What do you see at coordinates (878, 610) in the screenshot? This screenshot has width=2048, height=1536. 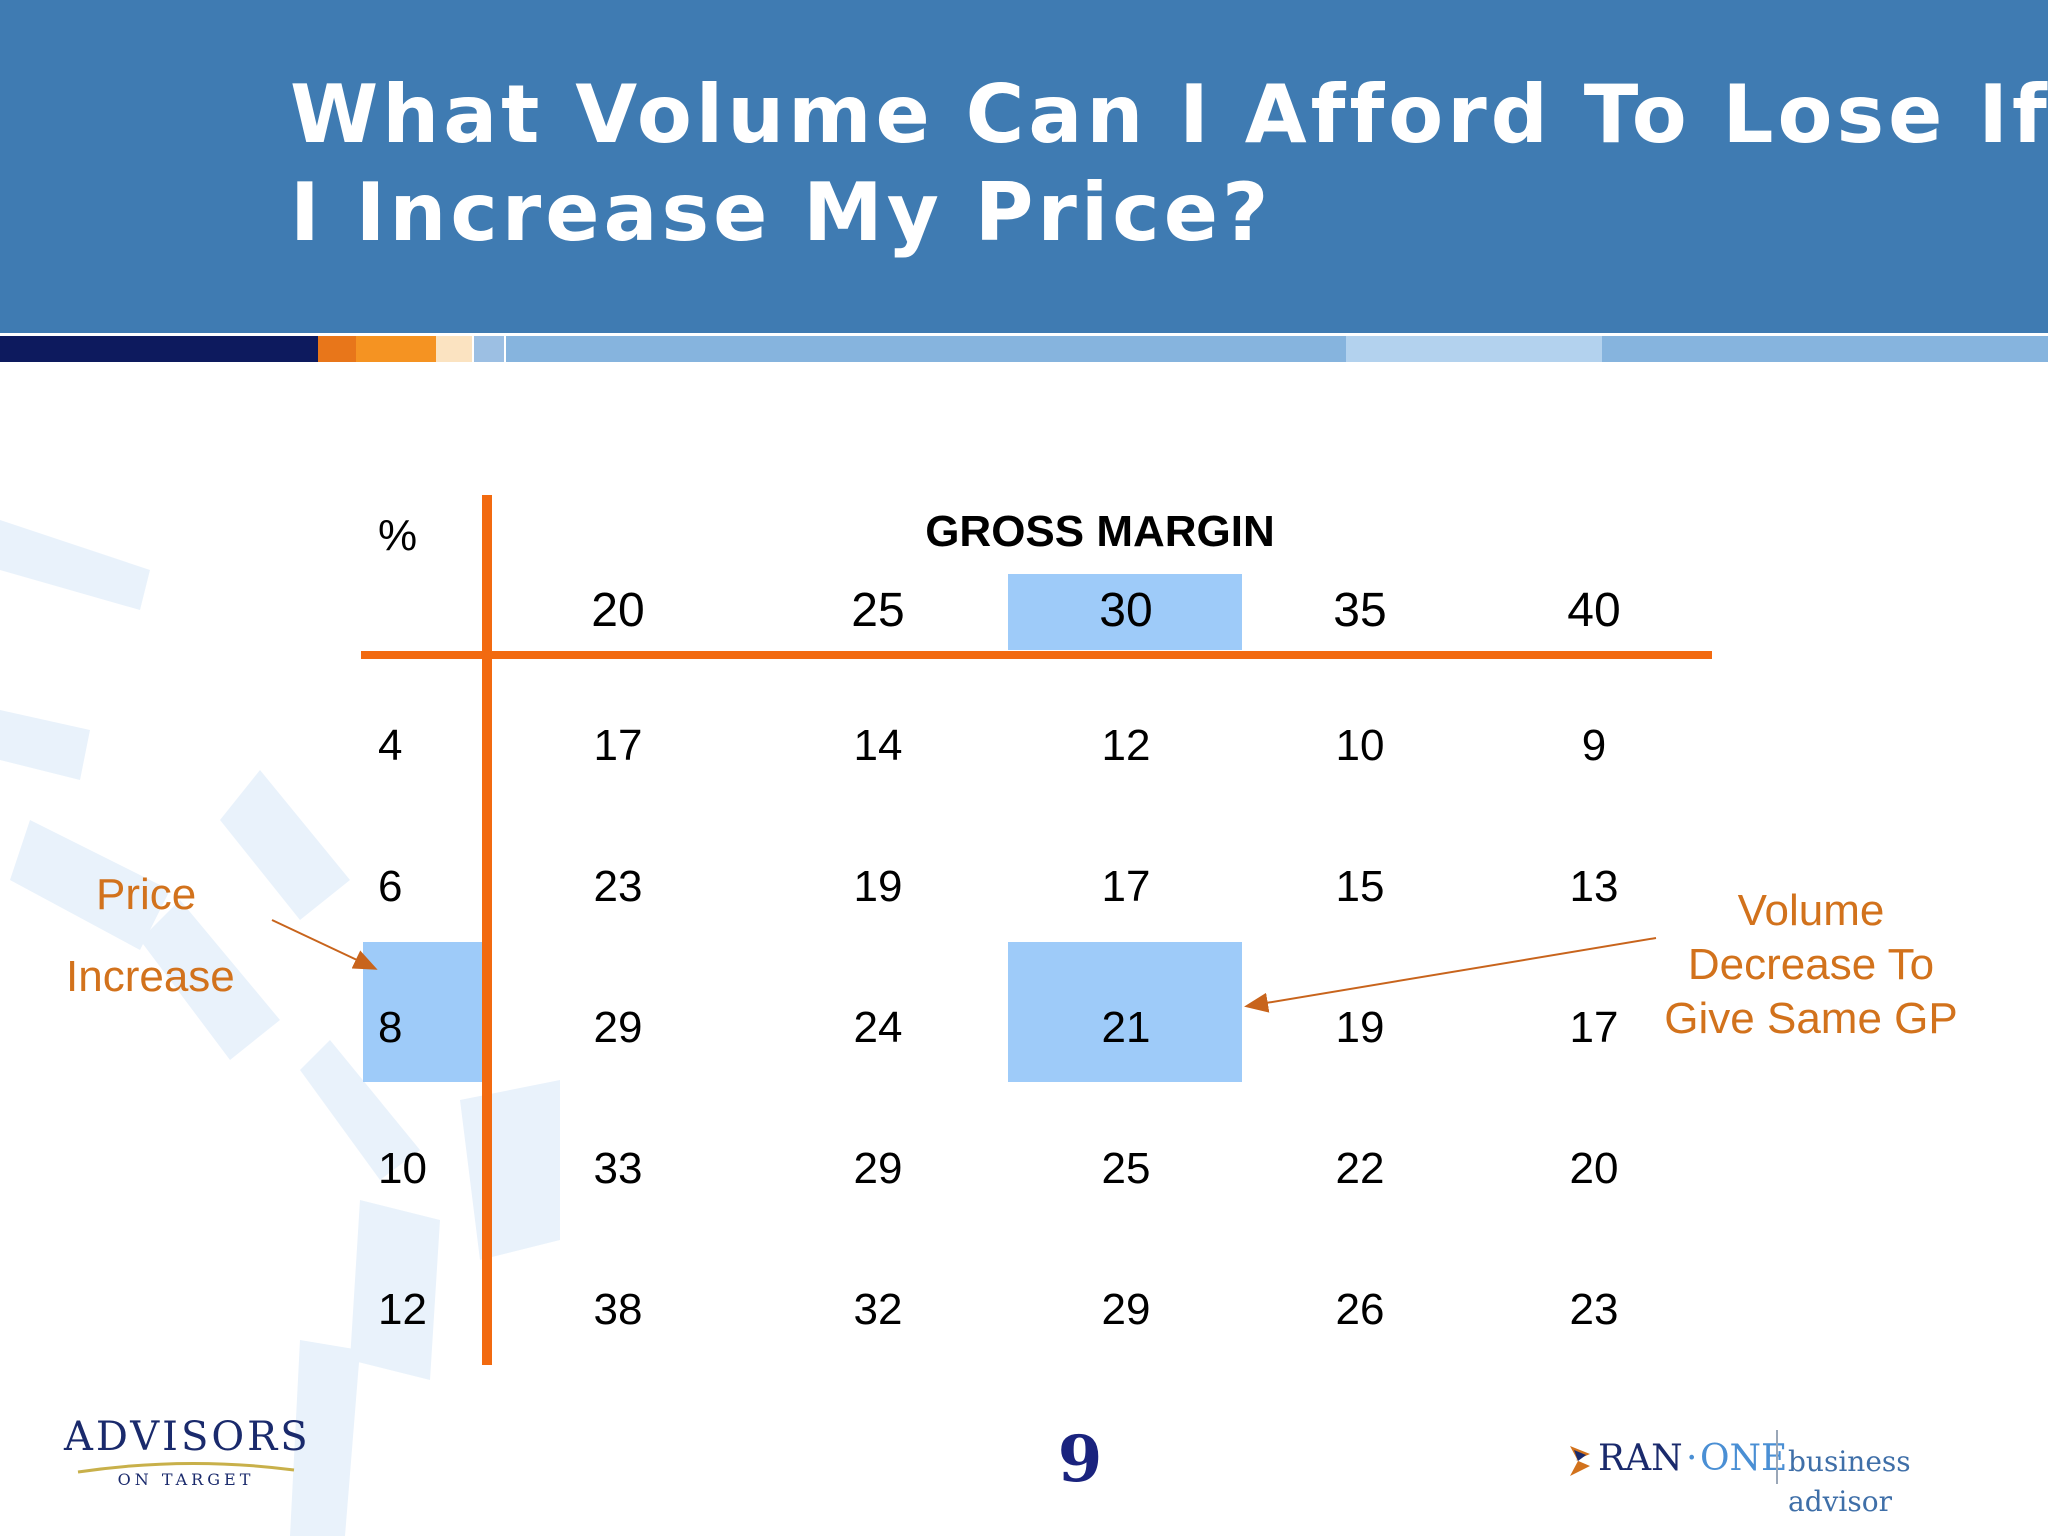 I see `column-header: 25` at bounding box center [878, 610].